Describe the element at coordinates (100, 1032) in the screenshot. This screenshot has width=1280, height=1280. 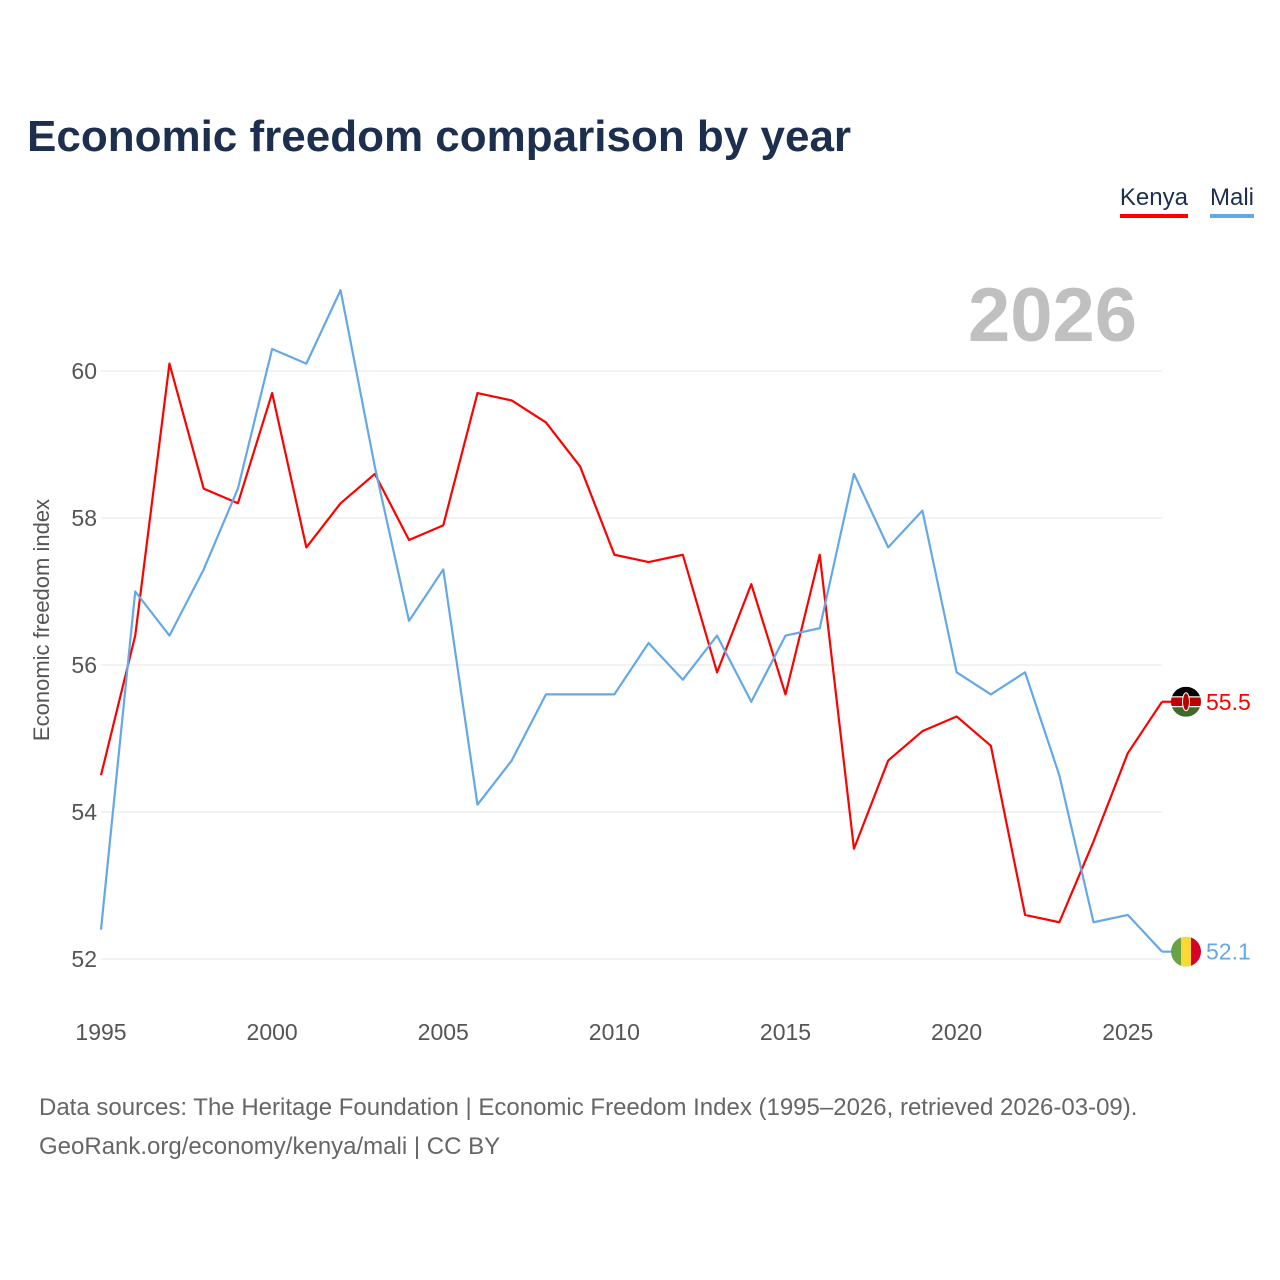
I see `x-tick-label: 1995` at that location.